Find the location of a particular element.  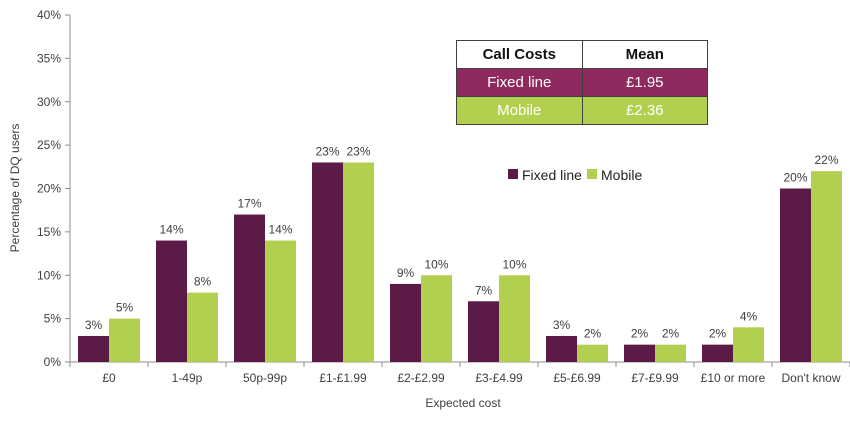

table-header-row: Call Costs Mean is located at coordinates (582, 54).